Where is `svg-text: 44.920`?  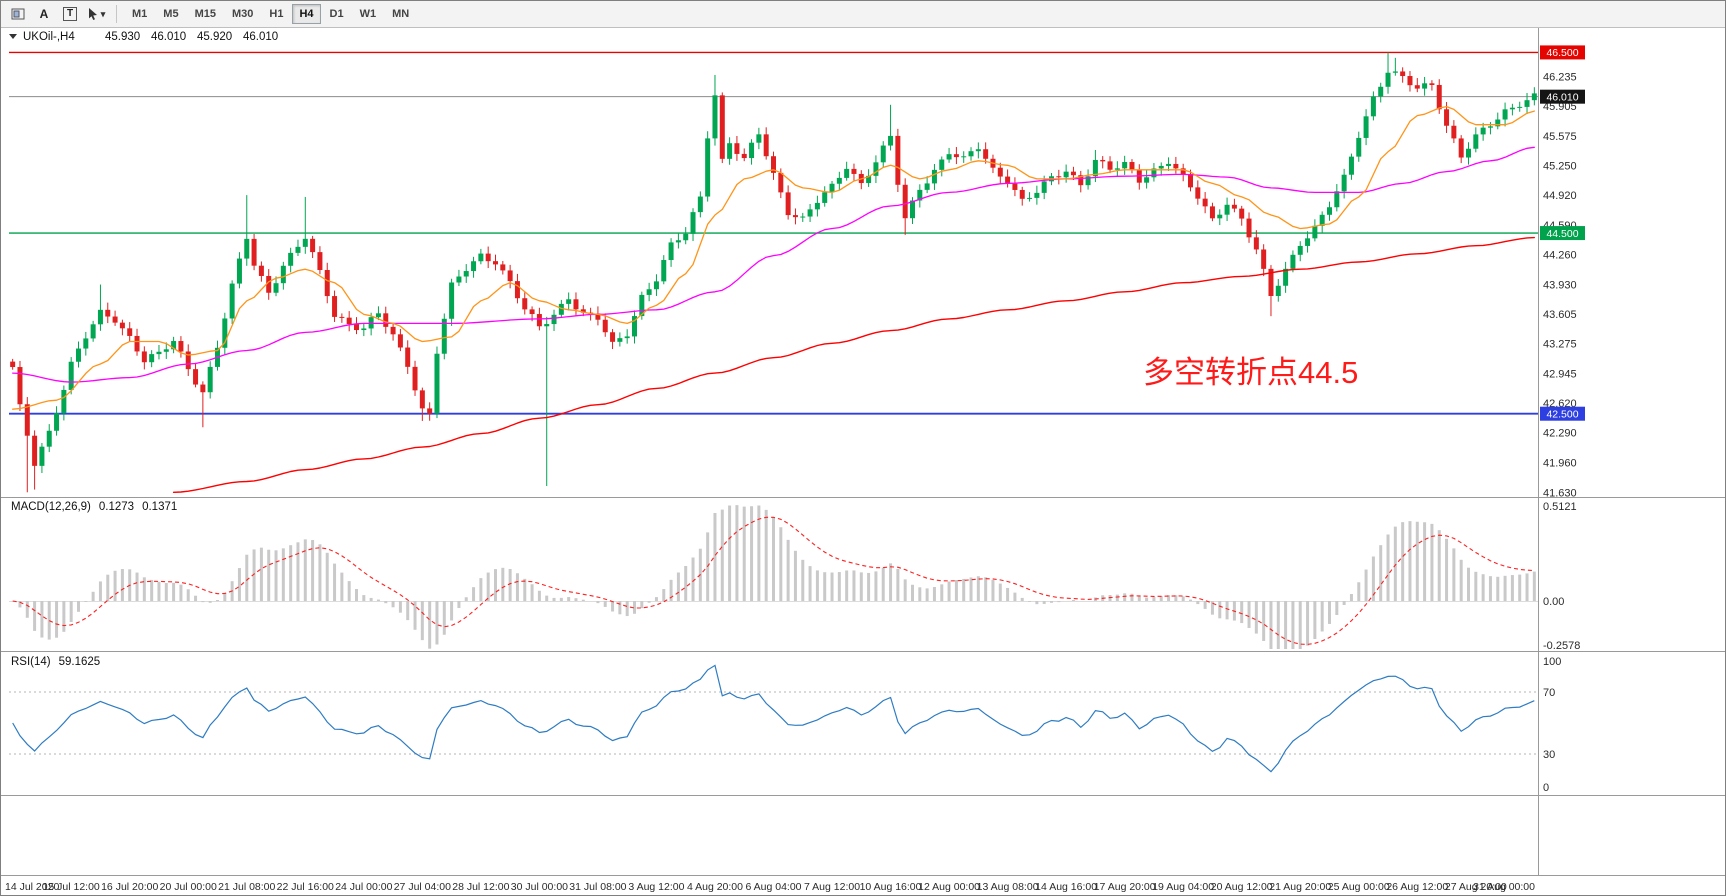
svg-text: 44.920 is located at coordinates (1560, 196).